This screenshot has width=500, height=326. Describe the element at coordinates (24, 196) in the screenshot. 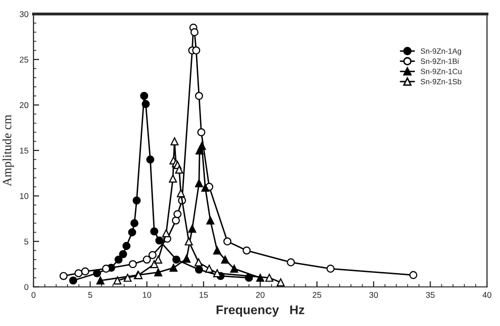

I see `y-tick-label: 10` at that location.